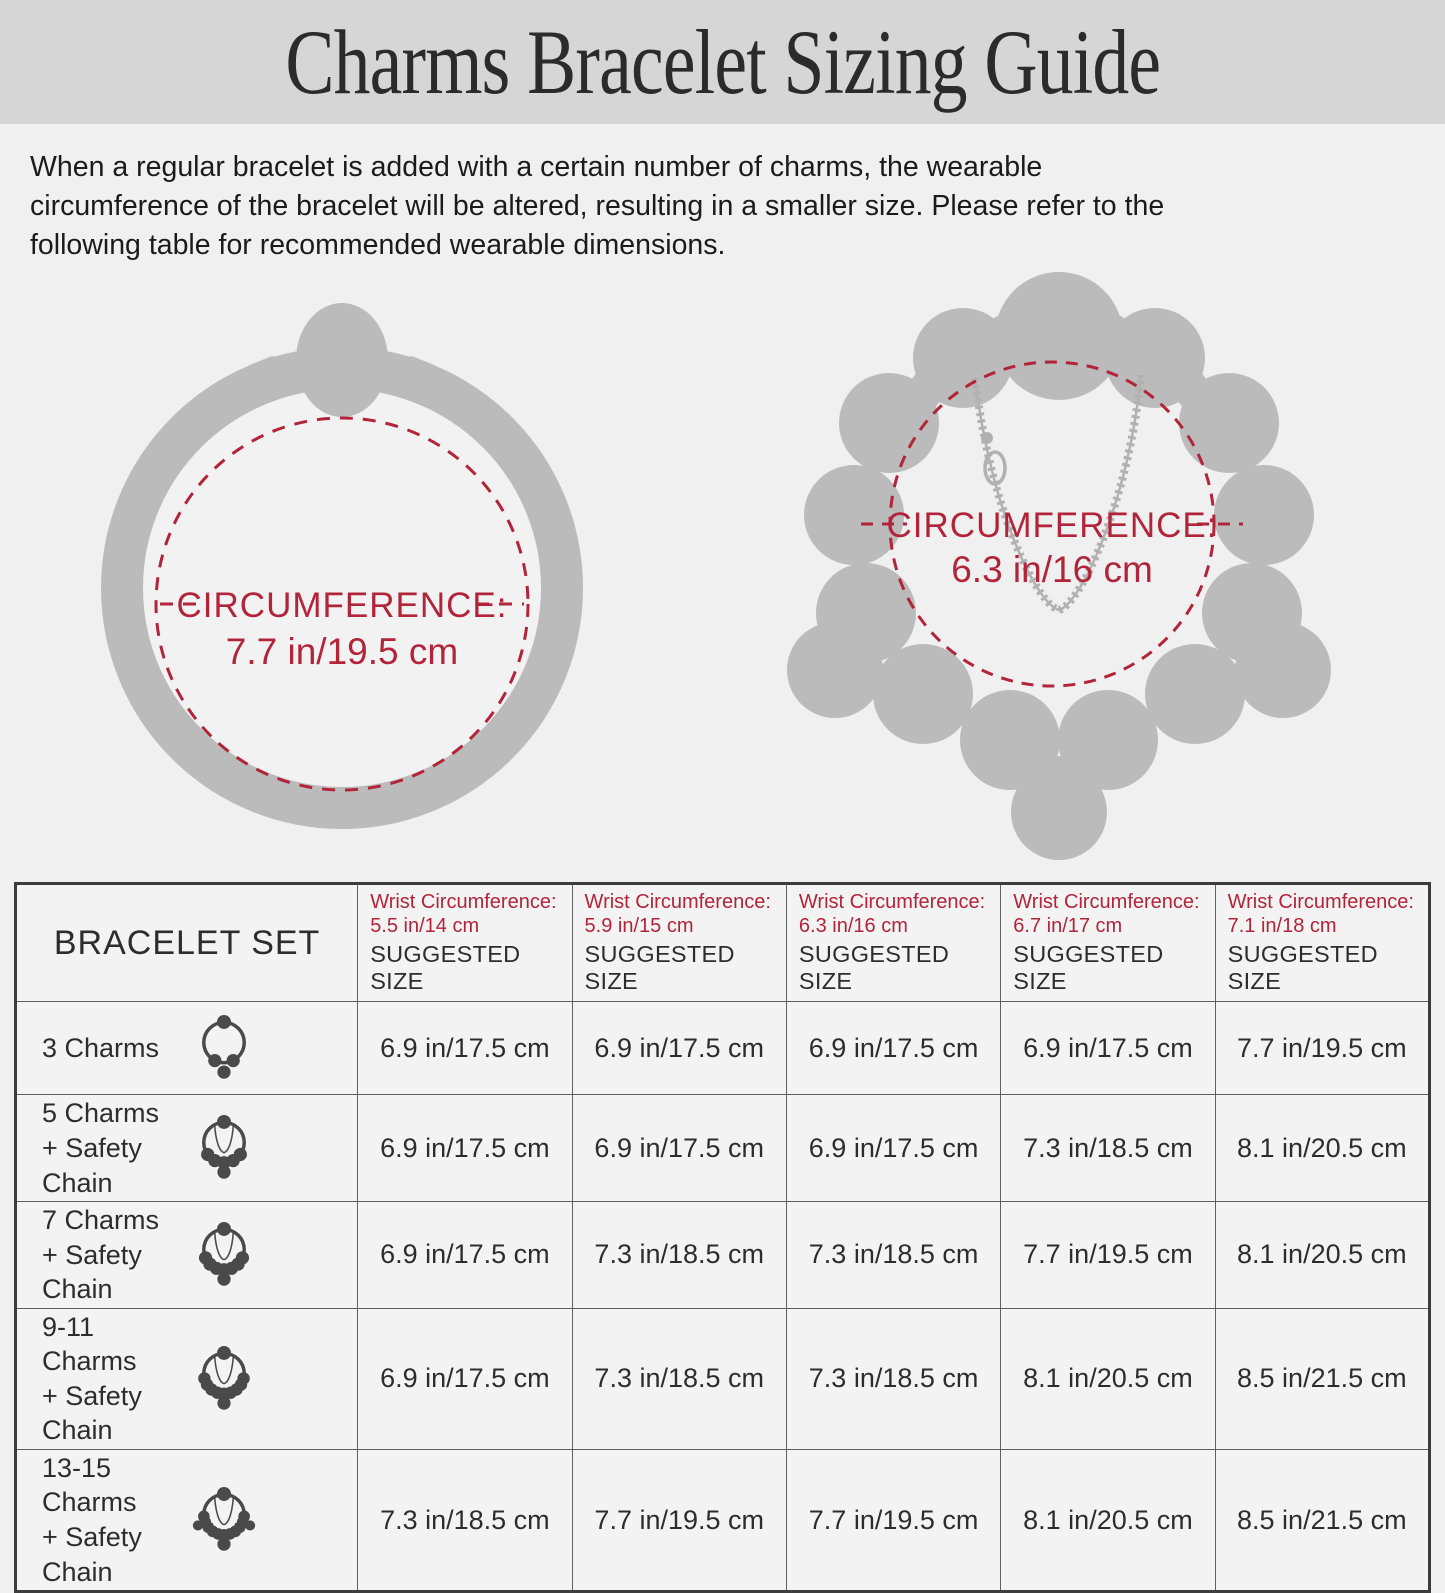  I want to click on page-title: Charms Bracelet Sizing Guide, so click(723, 62).